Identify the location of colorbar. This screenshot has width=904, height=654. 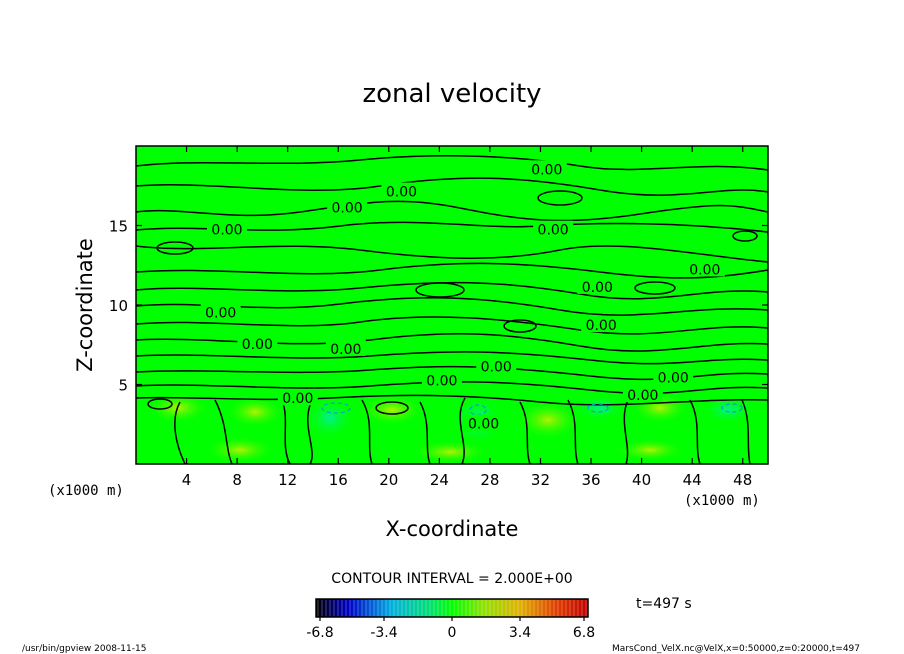
(452, 608).